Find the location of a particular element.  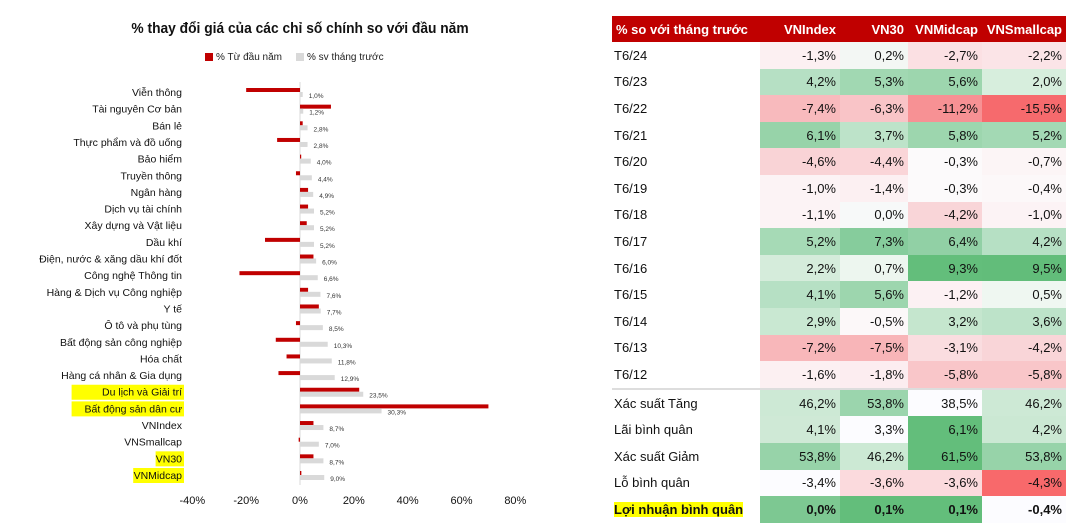

data-label: 30,3% is located at coordinates (397, 412).